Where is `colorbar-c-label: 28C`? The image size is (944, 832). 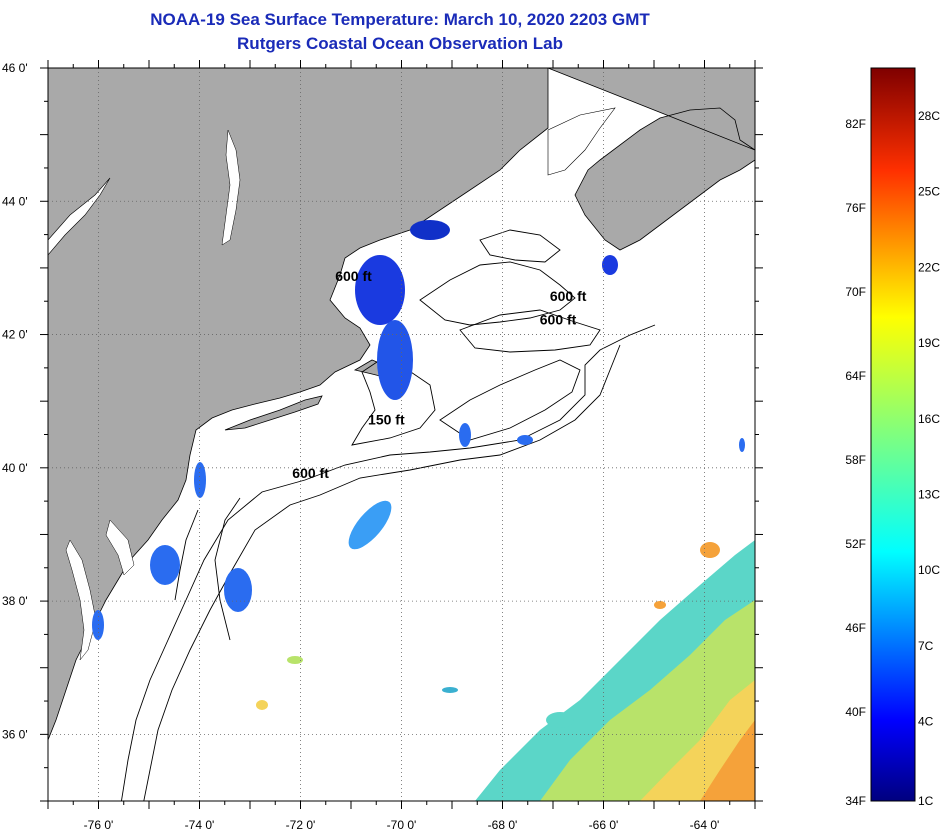 colorbar-c-label: 28C is located at coordinates (929, 116).